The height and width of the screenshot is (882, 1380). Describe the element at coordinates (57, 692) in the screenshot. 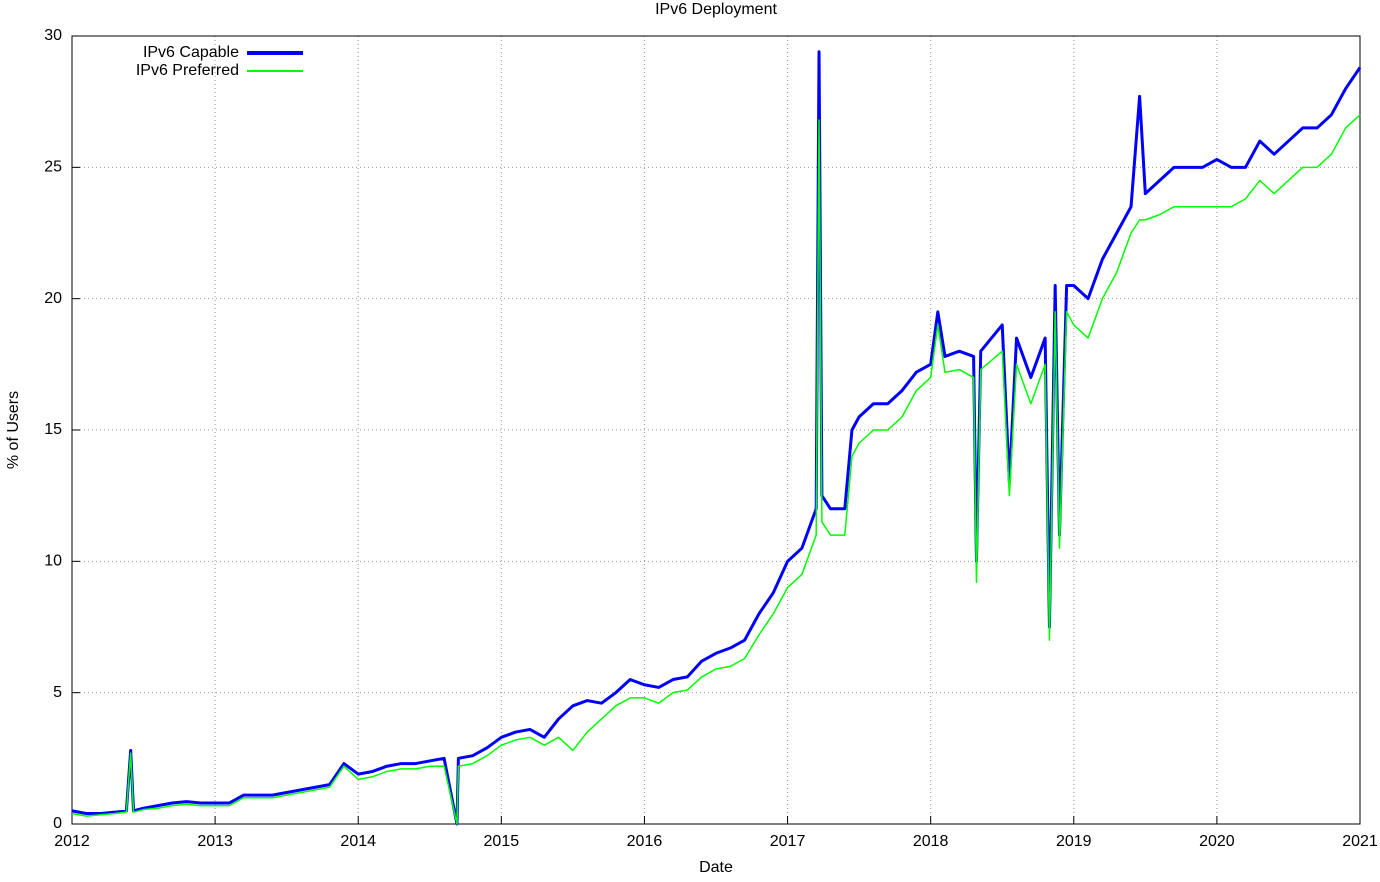

I see `y-tick-label: 5` at that location.